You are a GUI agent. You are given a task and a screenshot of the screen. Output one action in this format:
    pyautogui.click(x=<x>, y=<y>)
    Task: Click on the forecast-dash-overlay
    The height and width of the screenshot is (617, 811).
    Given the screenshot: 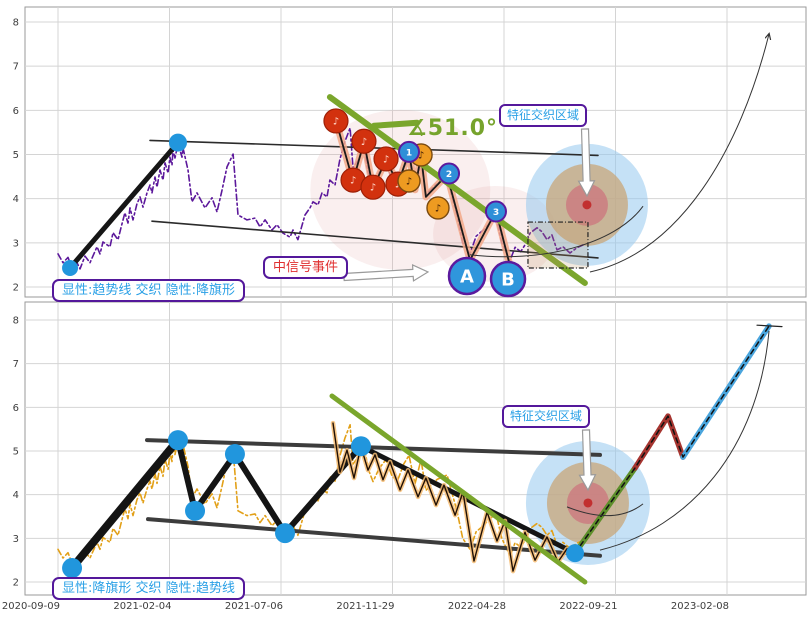 What is the action you would take?
    pyautogui.click(x=672, y=439)
    